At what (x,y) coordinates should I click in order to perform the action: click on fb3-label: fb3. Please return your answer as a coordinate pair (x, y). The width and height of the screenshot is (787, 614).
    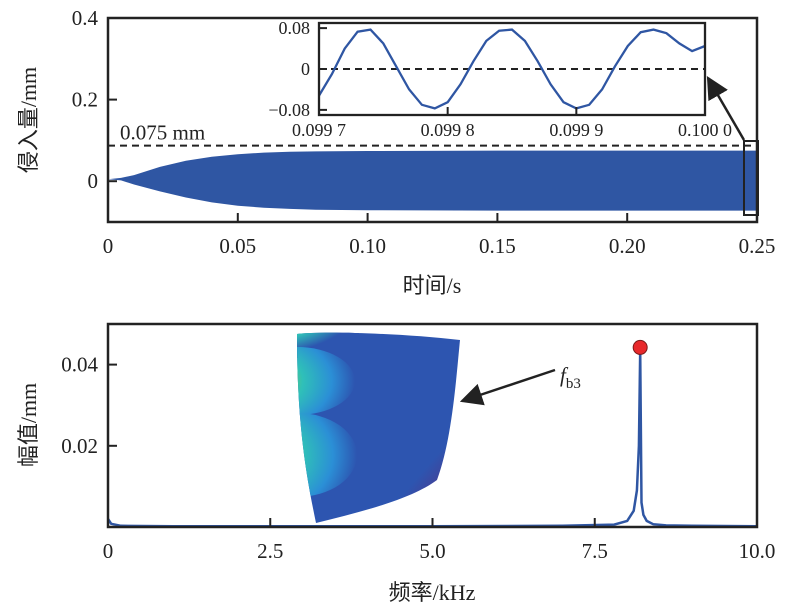
    Looking at the image, I should click on (570, 377).